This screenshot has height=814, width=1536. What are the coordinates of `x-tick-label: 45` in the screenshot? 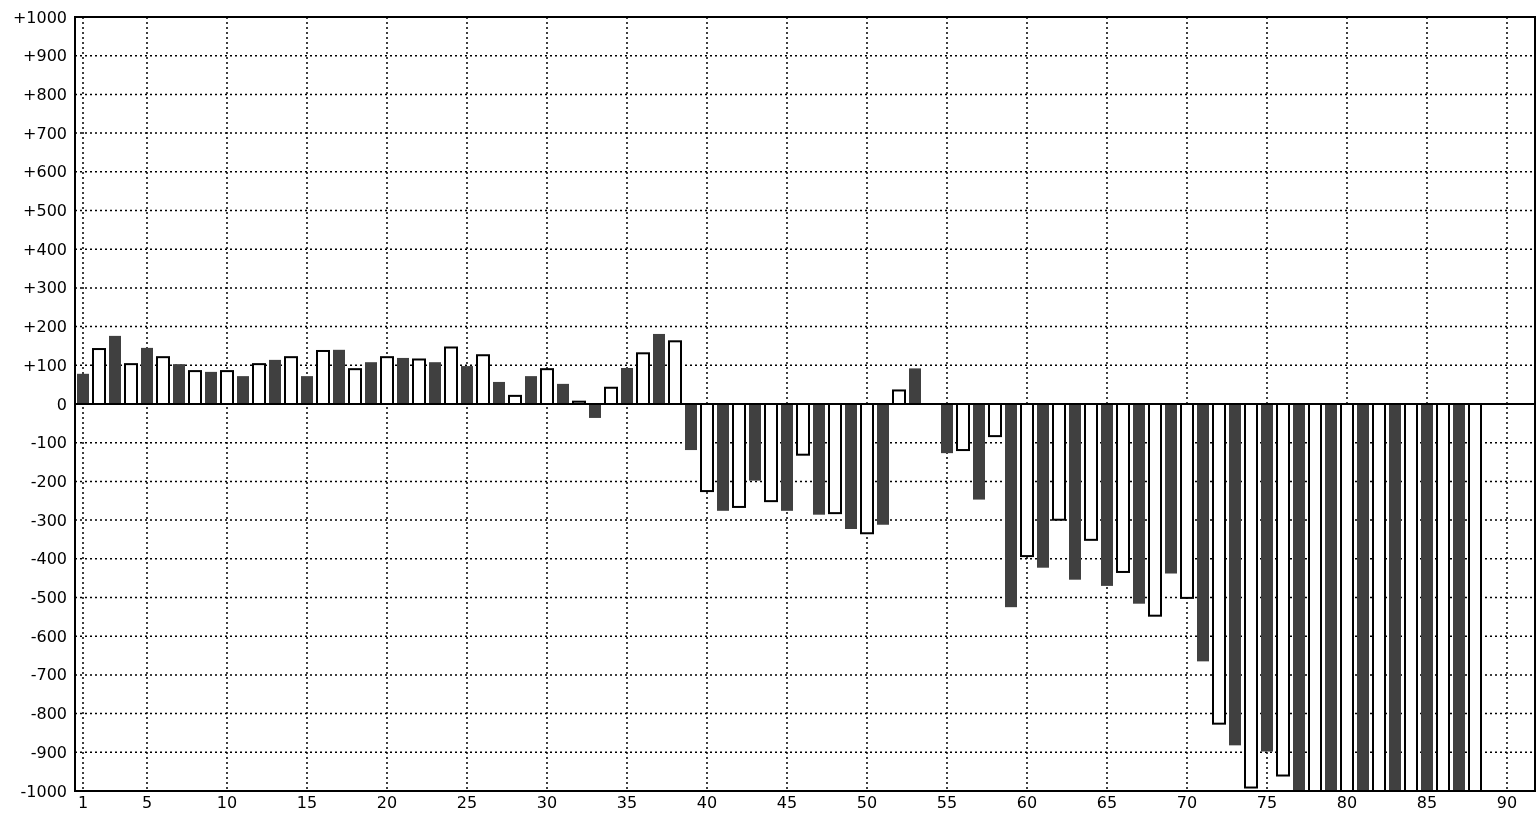 It's located at (787, 802).